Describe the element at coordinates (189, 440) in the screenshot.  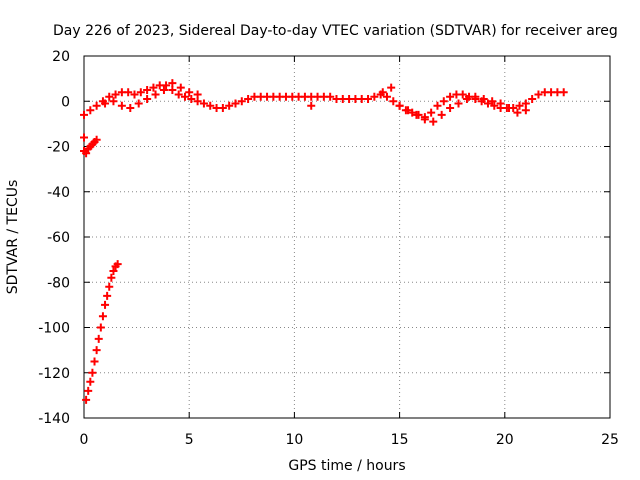
I see `x-tick-label: 5` at that location.